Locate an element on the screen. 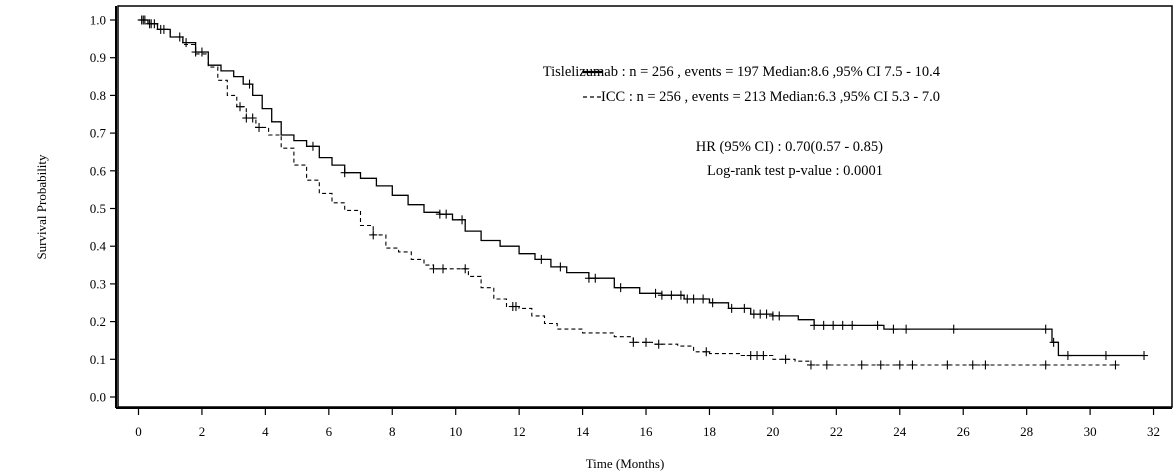 This screenshot has width=1173, height=476. x-tick-label: 30 is located at coordinates (1090, 431).